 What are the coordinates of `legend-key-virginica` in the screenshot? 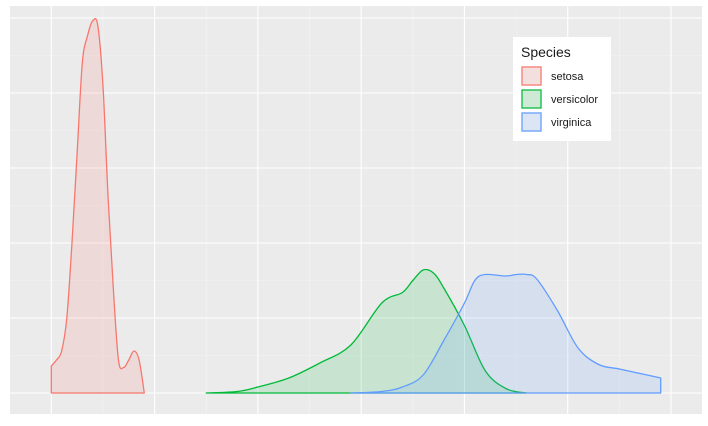 It's located at (531, 122).